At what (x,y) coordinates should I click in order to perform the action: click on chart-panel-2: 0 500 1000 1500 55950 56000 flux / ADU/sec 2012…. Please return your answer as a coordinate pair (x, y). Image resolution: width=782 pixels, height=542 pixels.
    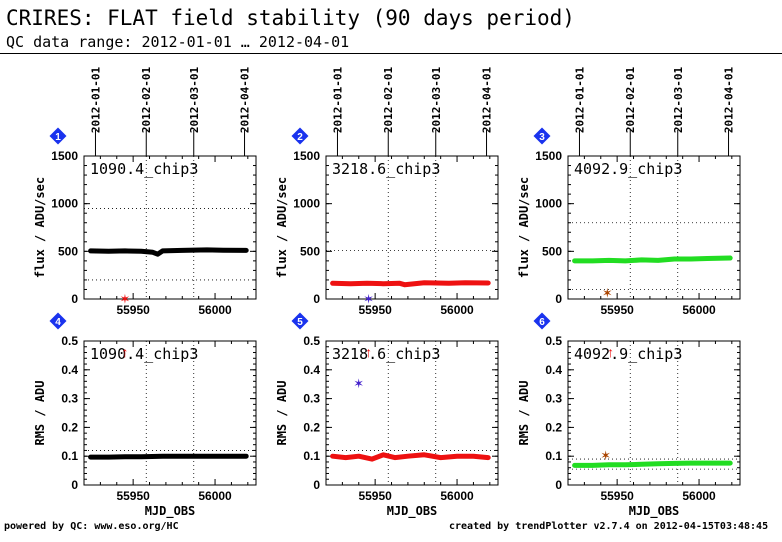
    Looking at the image, I should click on (387, 192).